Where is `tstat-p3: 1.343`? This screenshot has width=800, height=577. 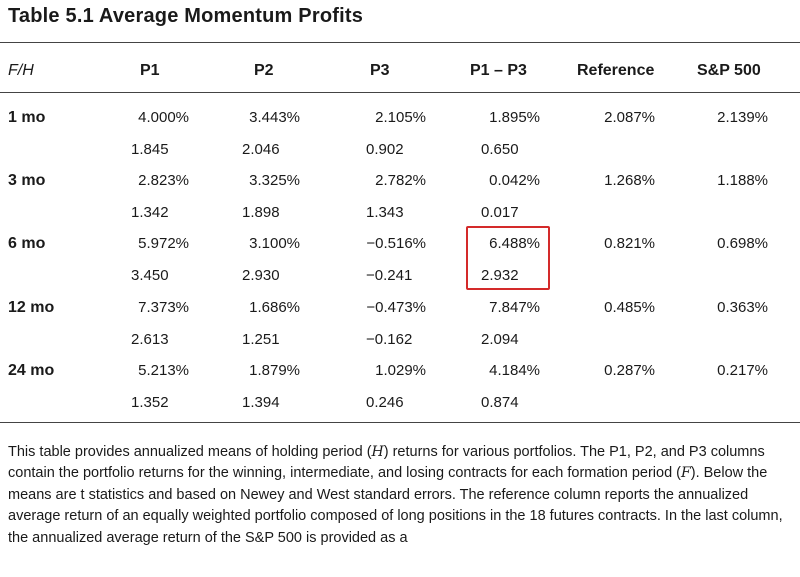
tstat-p3: 1.343 is located at coordinates (385, 212).